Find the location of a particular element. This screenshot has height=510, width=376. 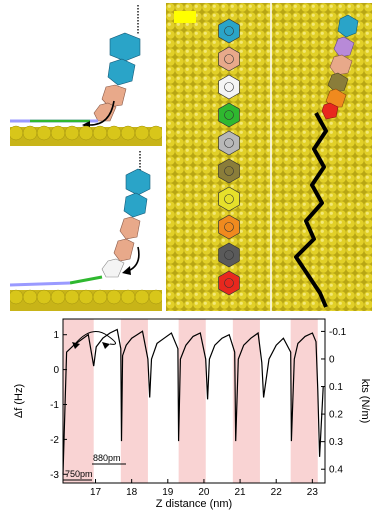

y-axis-ticks: 1 0 -1 -2 -3 is located at coordinates (58, 405).